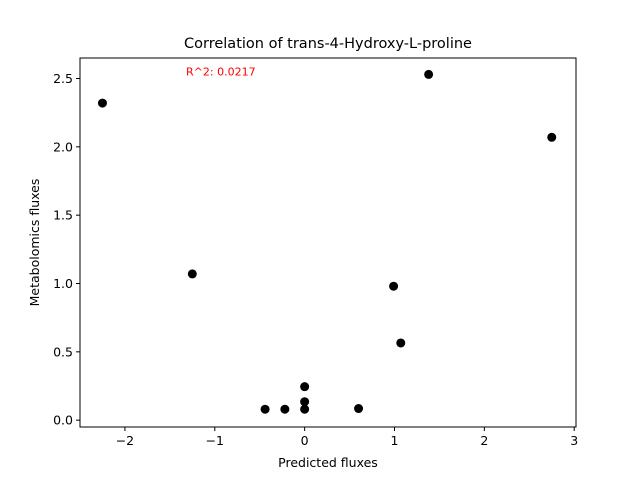 Image resolution: width=640 pixels, height=480 pixels. What do you see at coordinates (347, 437) in the screenshot?
I see `x-axis: −2 −1 0 1 2 3` at bounding box center [347, 437].